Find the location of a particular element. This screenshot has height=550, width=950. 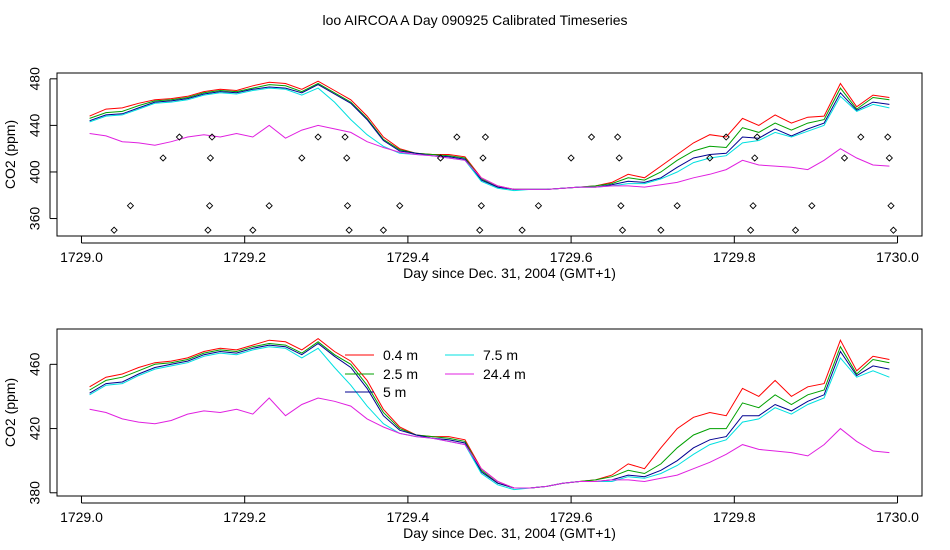

panel1-x-tick-label: 1729.4 is located at coordinates (407, 257).